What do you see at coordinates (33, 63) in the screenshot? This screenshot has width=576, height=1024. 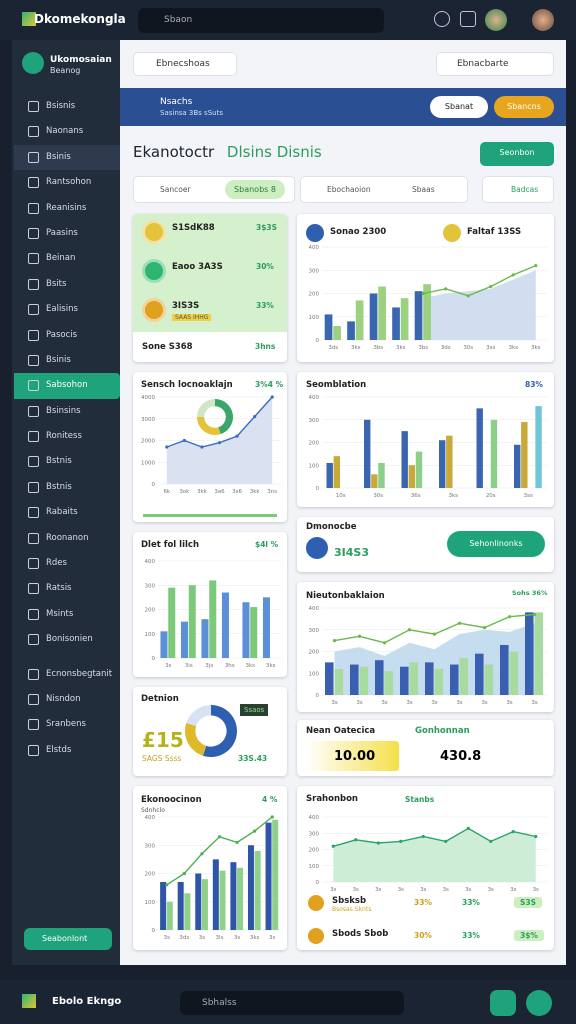 I see `sidebar-logo` at bounding box center [33, 63].